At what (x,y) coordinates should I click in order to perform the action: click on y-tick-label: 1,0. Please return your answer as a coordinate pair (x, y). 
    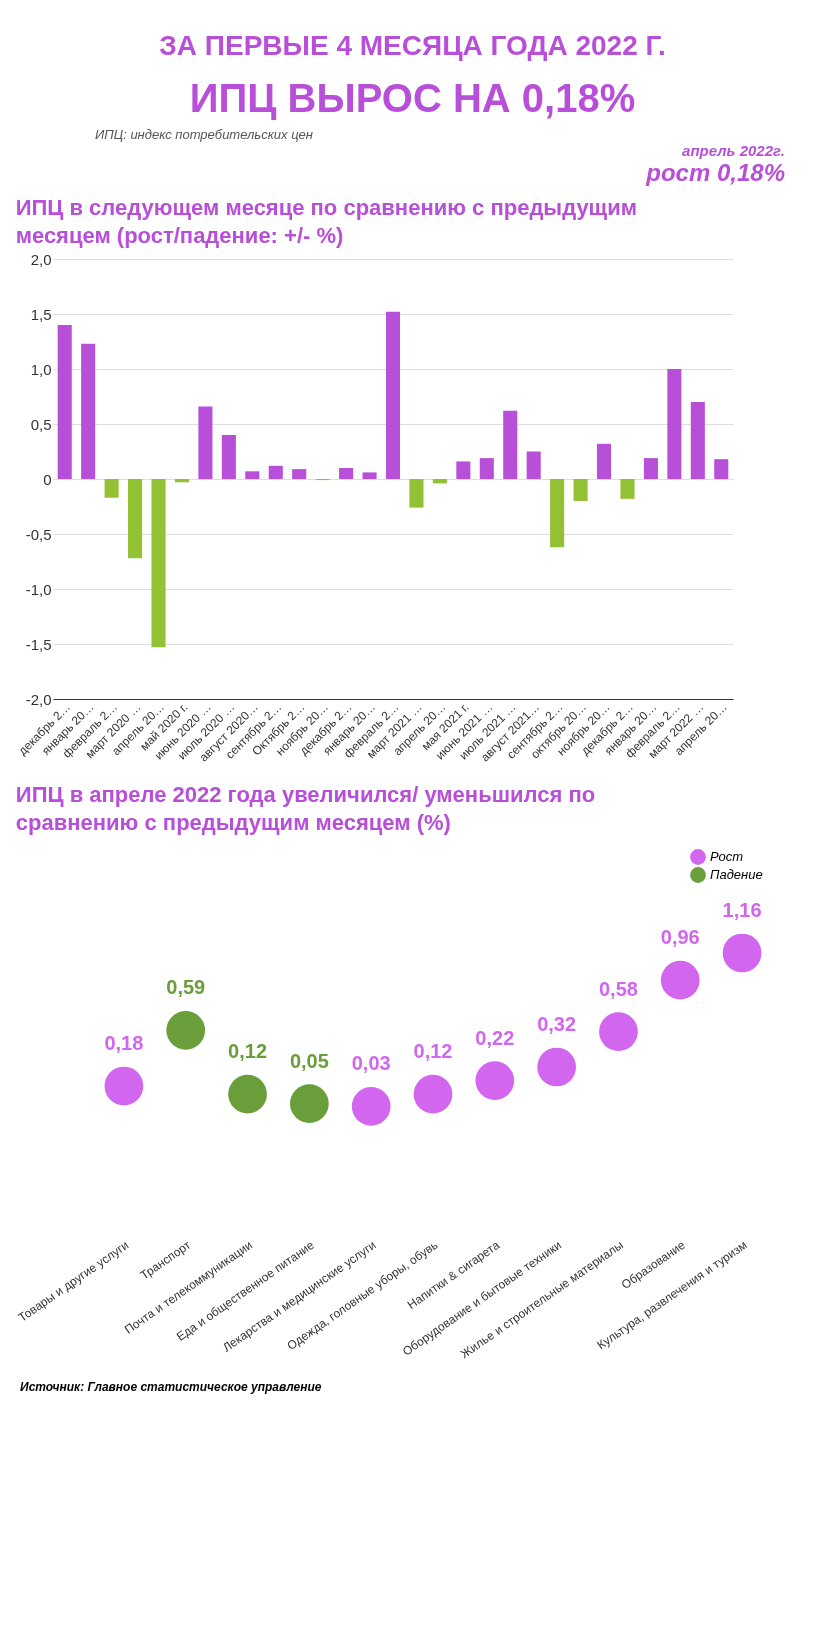
    Looking at the image, I should click on (41, 369).